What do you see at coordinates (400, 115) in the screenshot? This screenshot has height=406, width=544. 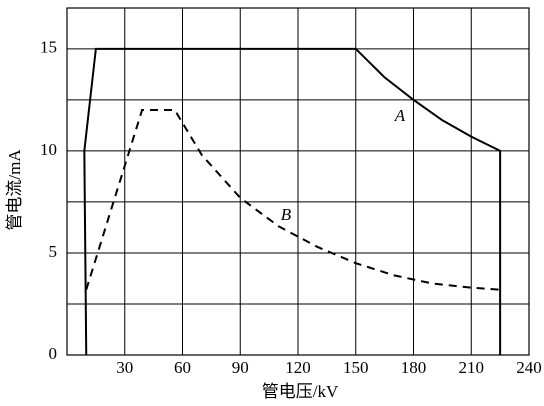 I see `series-label: A` at bounding box center [400, 115].